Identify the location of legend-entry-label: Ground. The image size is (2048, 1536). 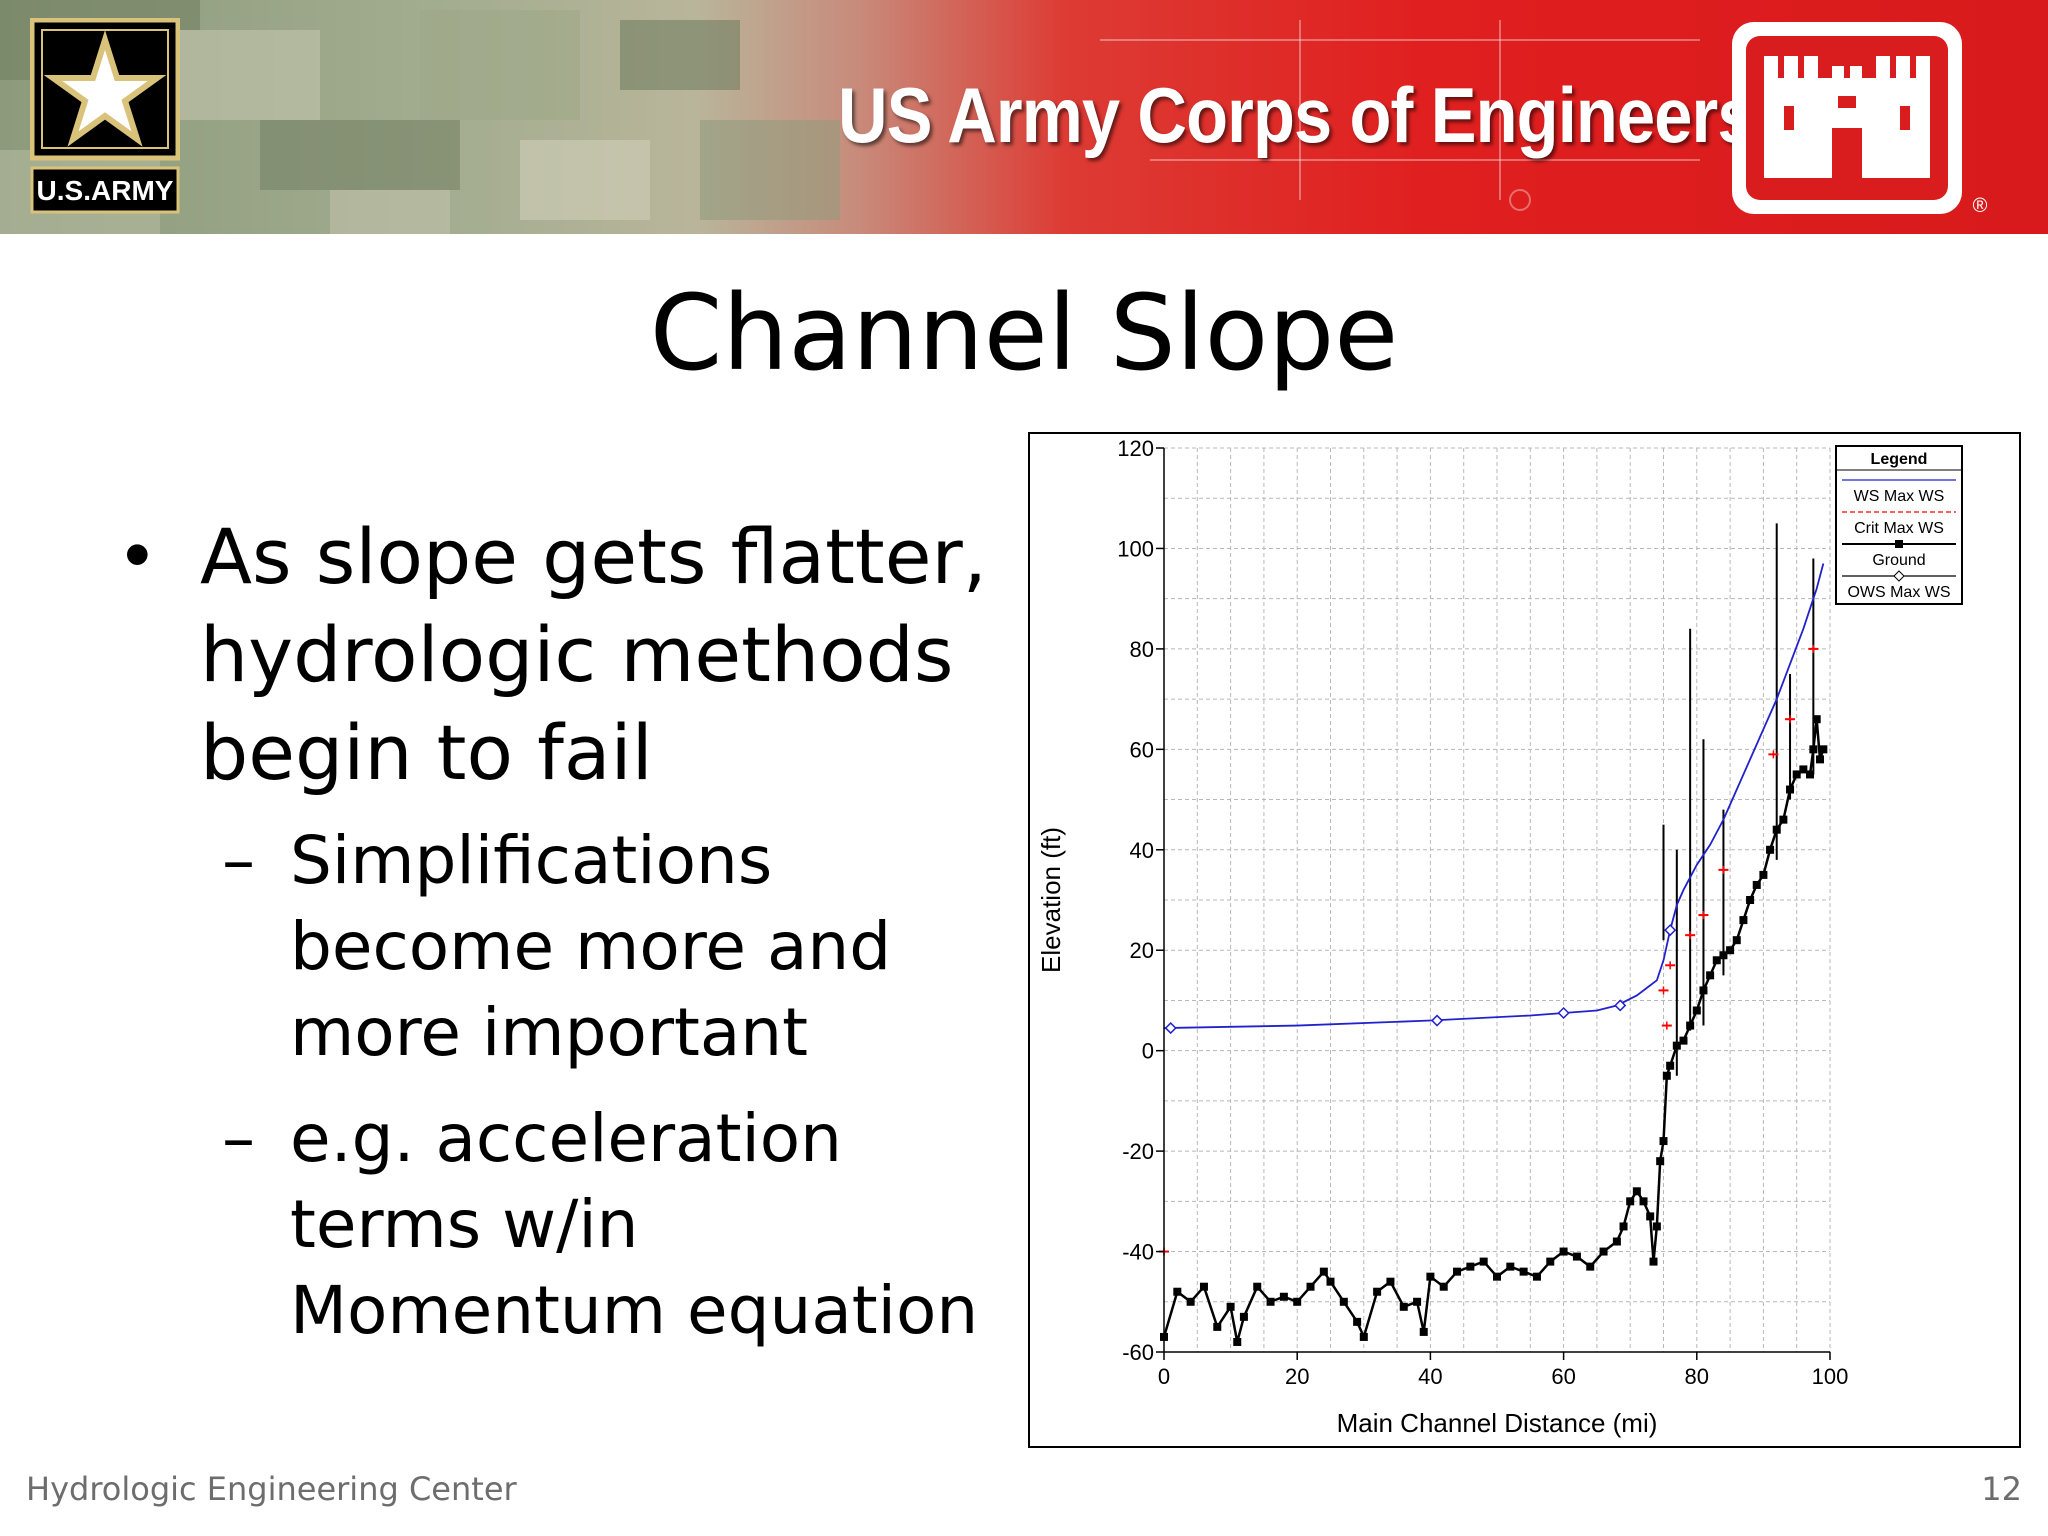
(1898, 560).